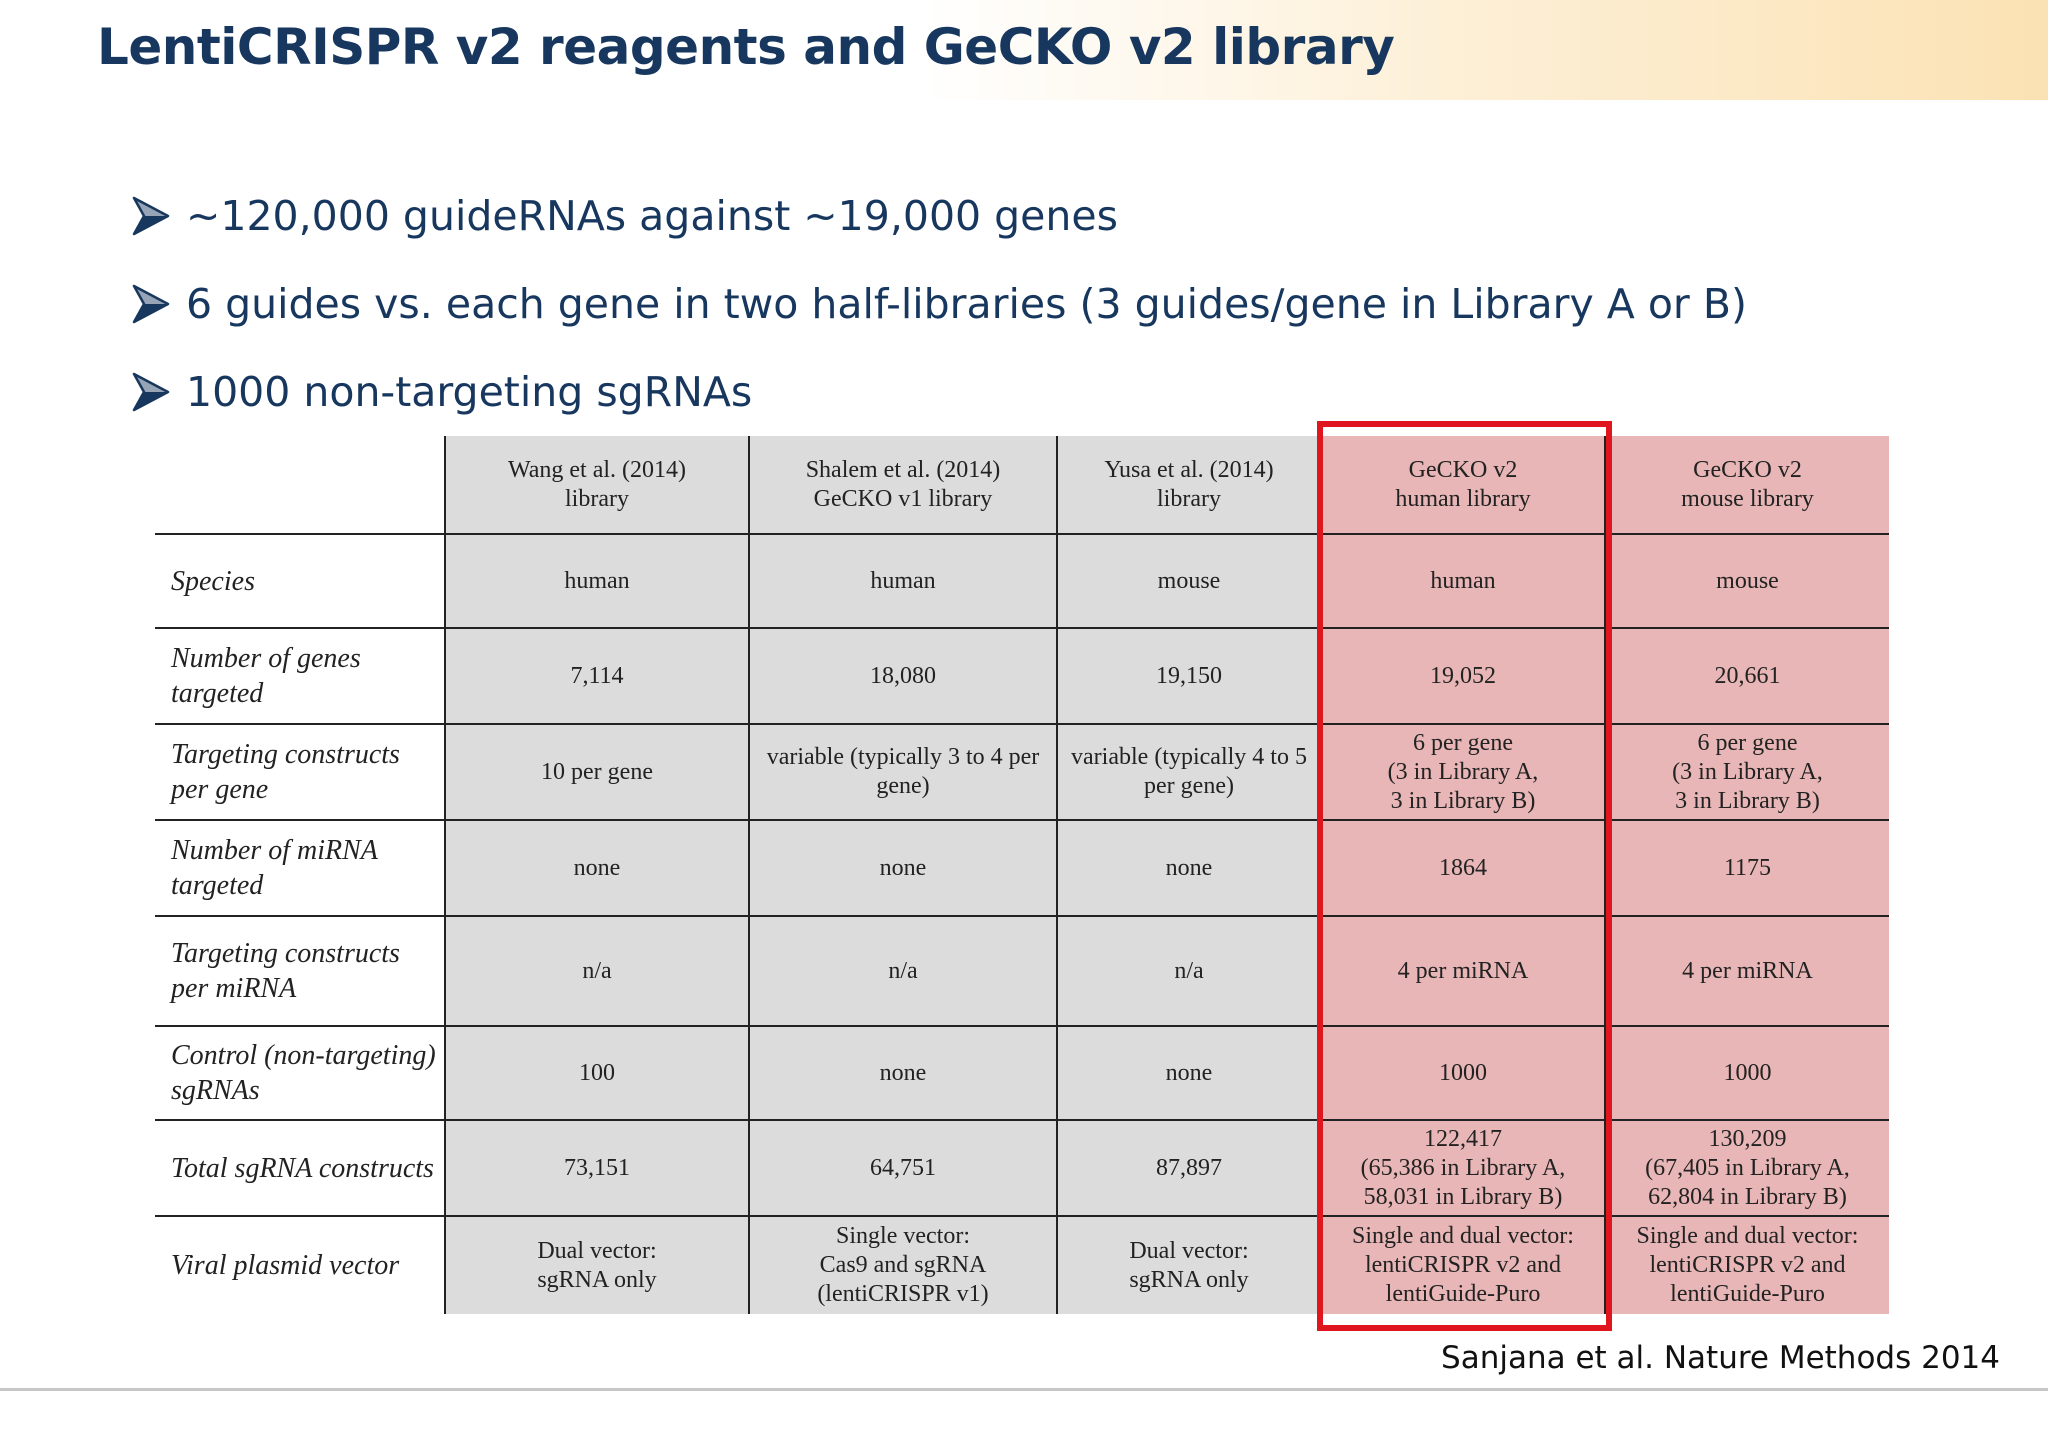 The height and width of the screenshot is (1448, 2048). I want to click on row-label: Targeting constructs per miRNA, so click(300, 971).